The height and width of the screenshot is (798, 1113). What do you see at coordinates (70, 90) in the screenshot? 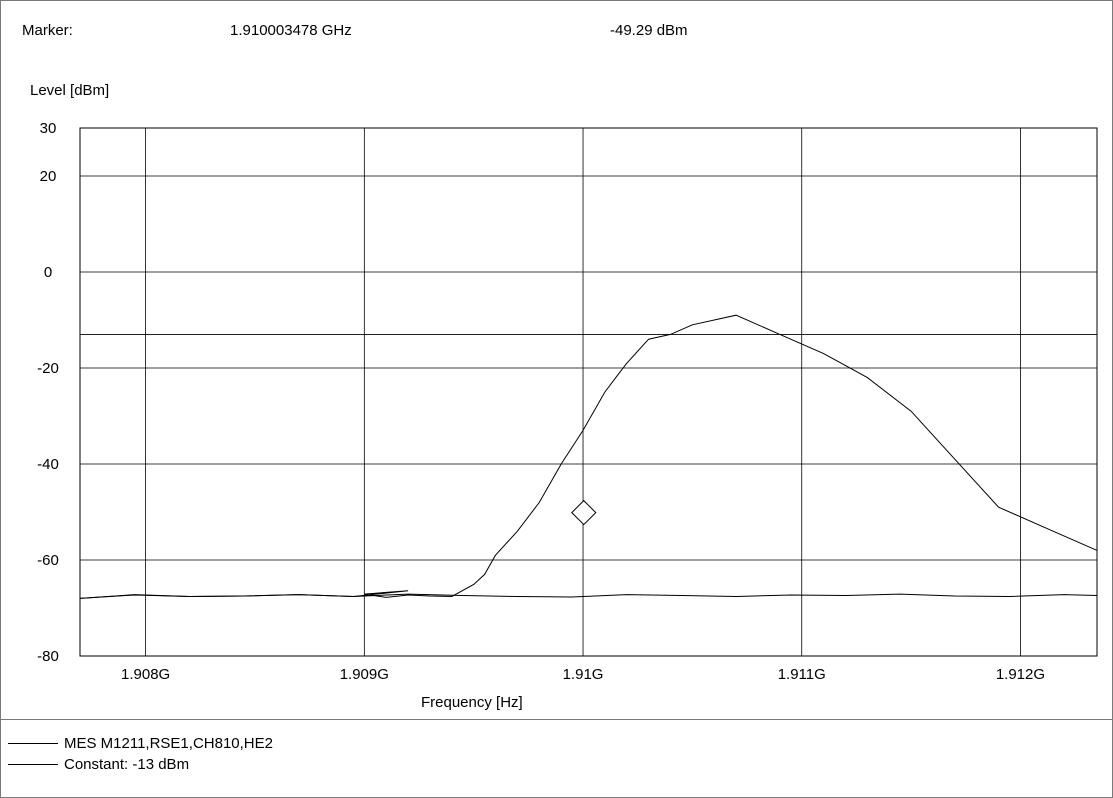
I see `y-axis-label: Level [dBm]` at bounding box center [70, 90].